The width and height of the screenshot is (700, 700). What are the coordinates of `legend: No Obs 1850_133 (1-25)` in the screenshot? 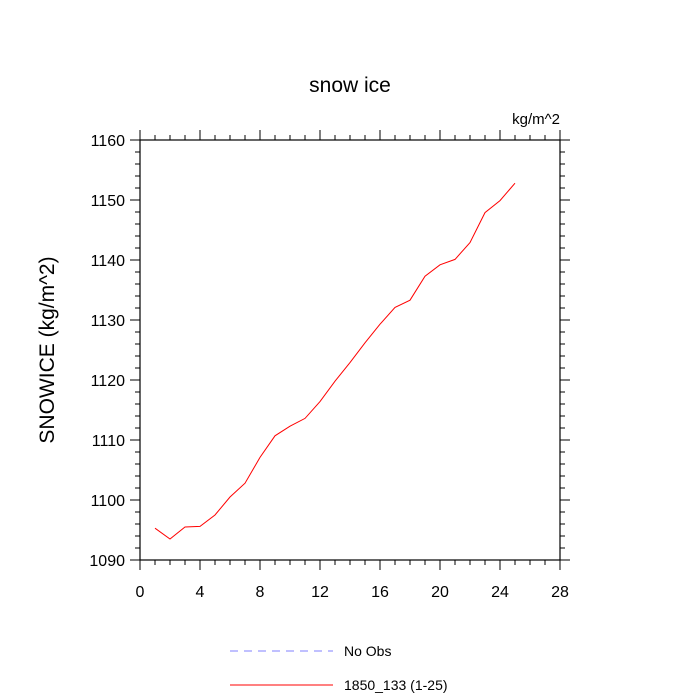 It's located at (339, 668).